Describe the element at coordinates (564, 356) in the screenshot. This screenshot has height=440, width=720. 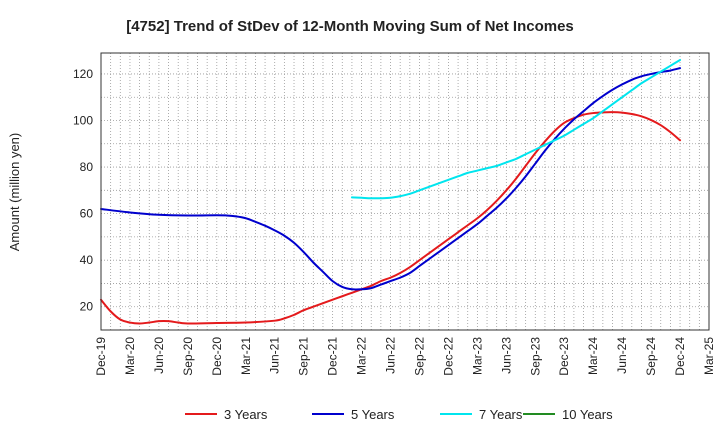
I see `x-tick-label: Dec-23` at that location.